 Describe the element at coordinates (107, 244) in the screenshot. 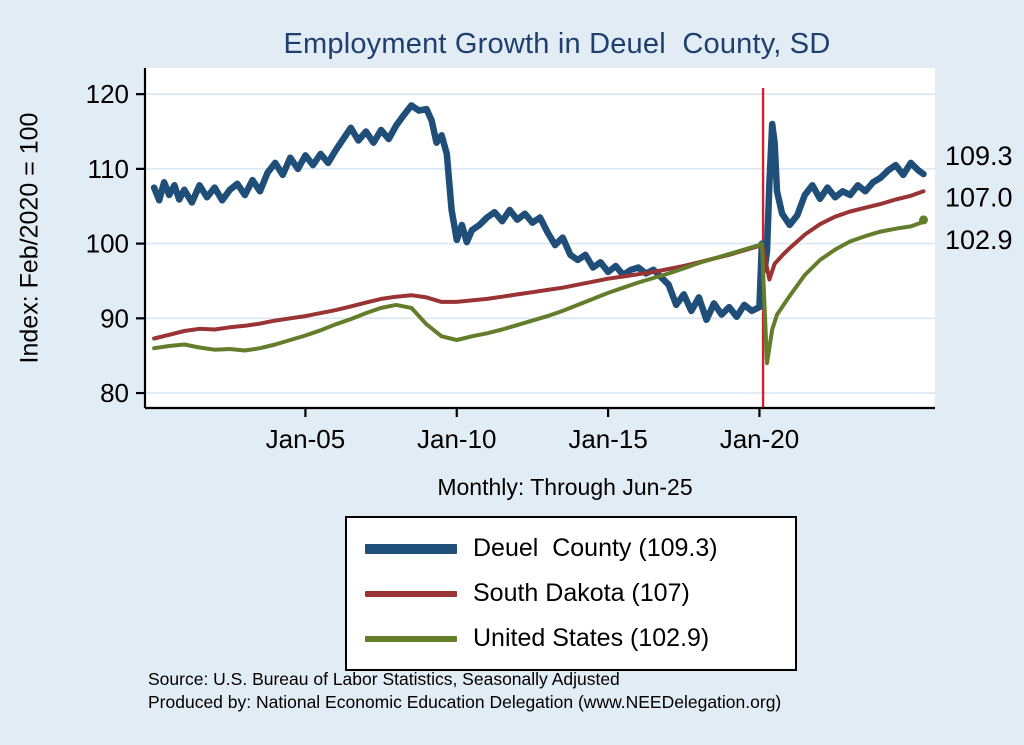

I see `y-tick-label: 100` at that location.